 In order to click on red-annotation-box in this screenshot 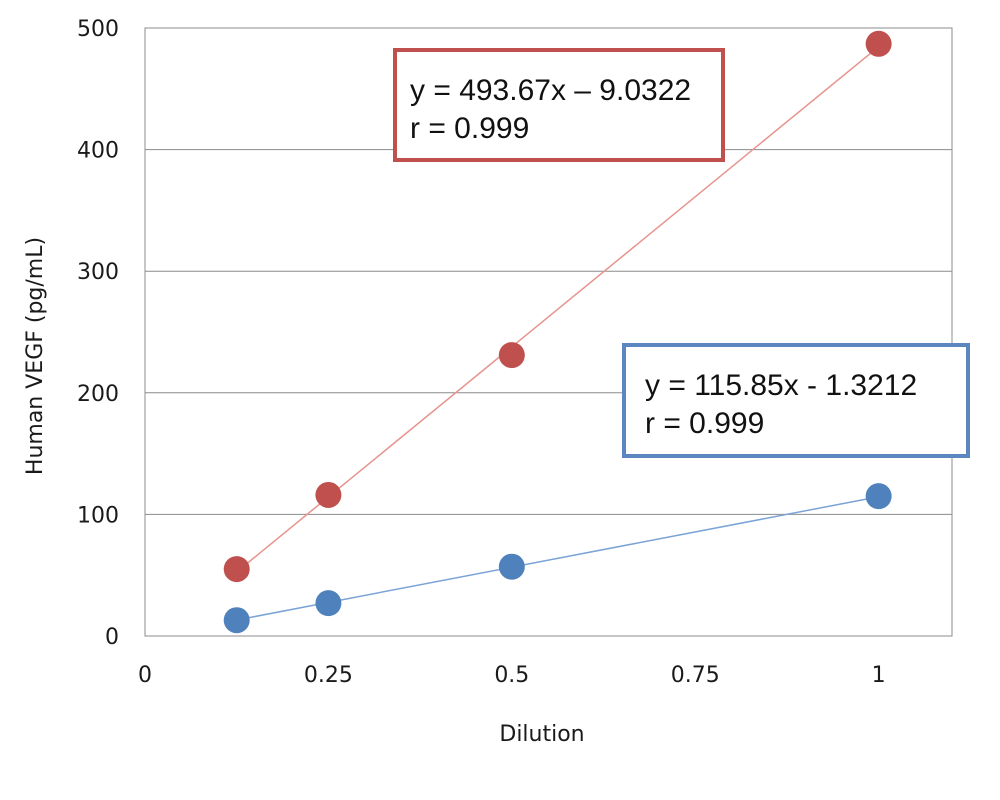, I will do `click(559, 105)`.